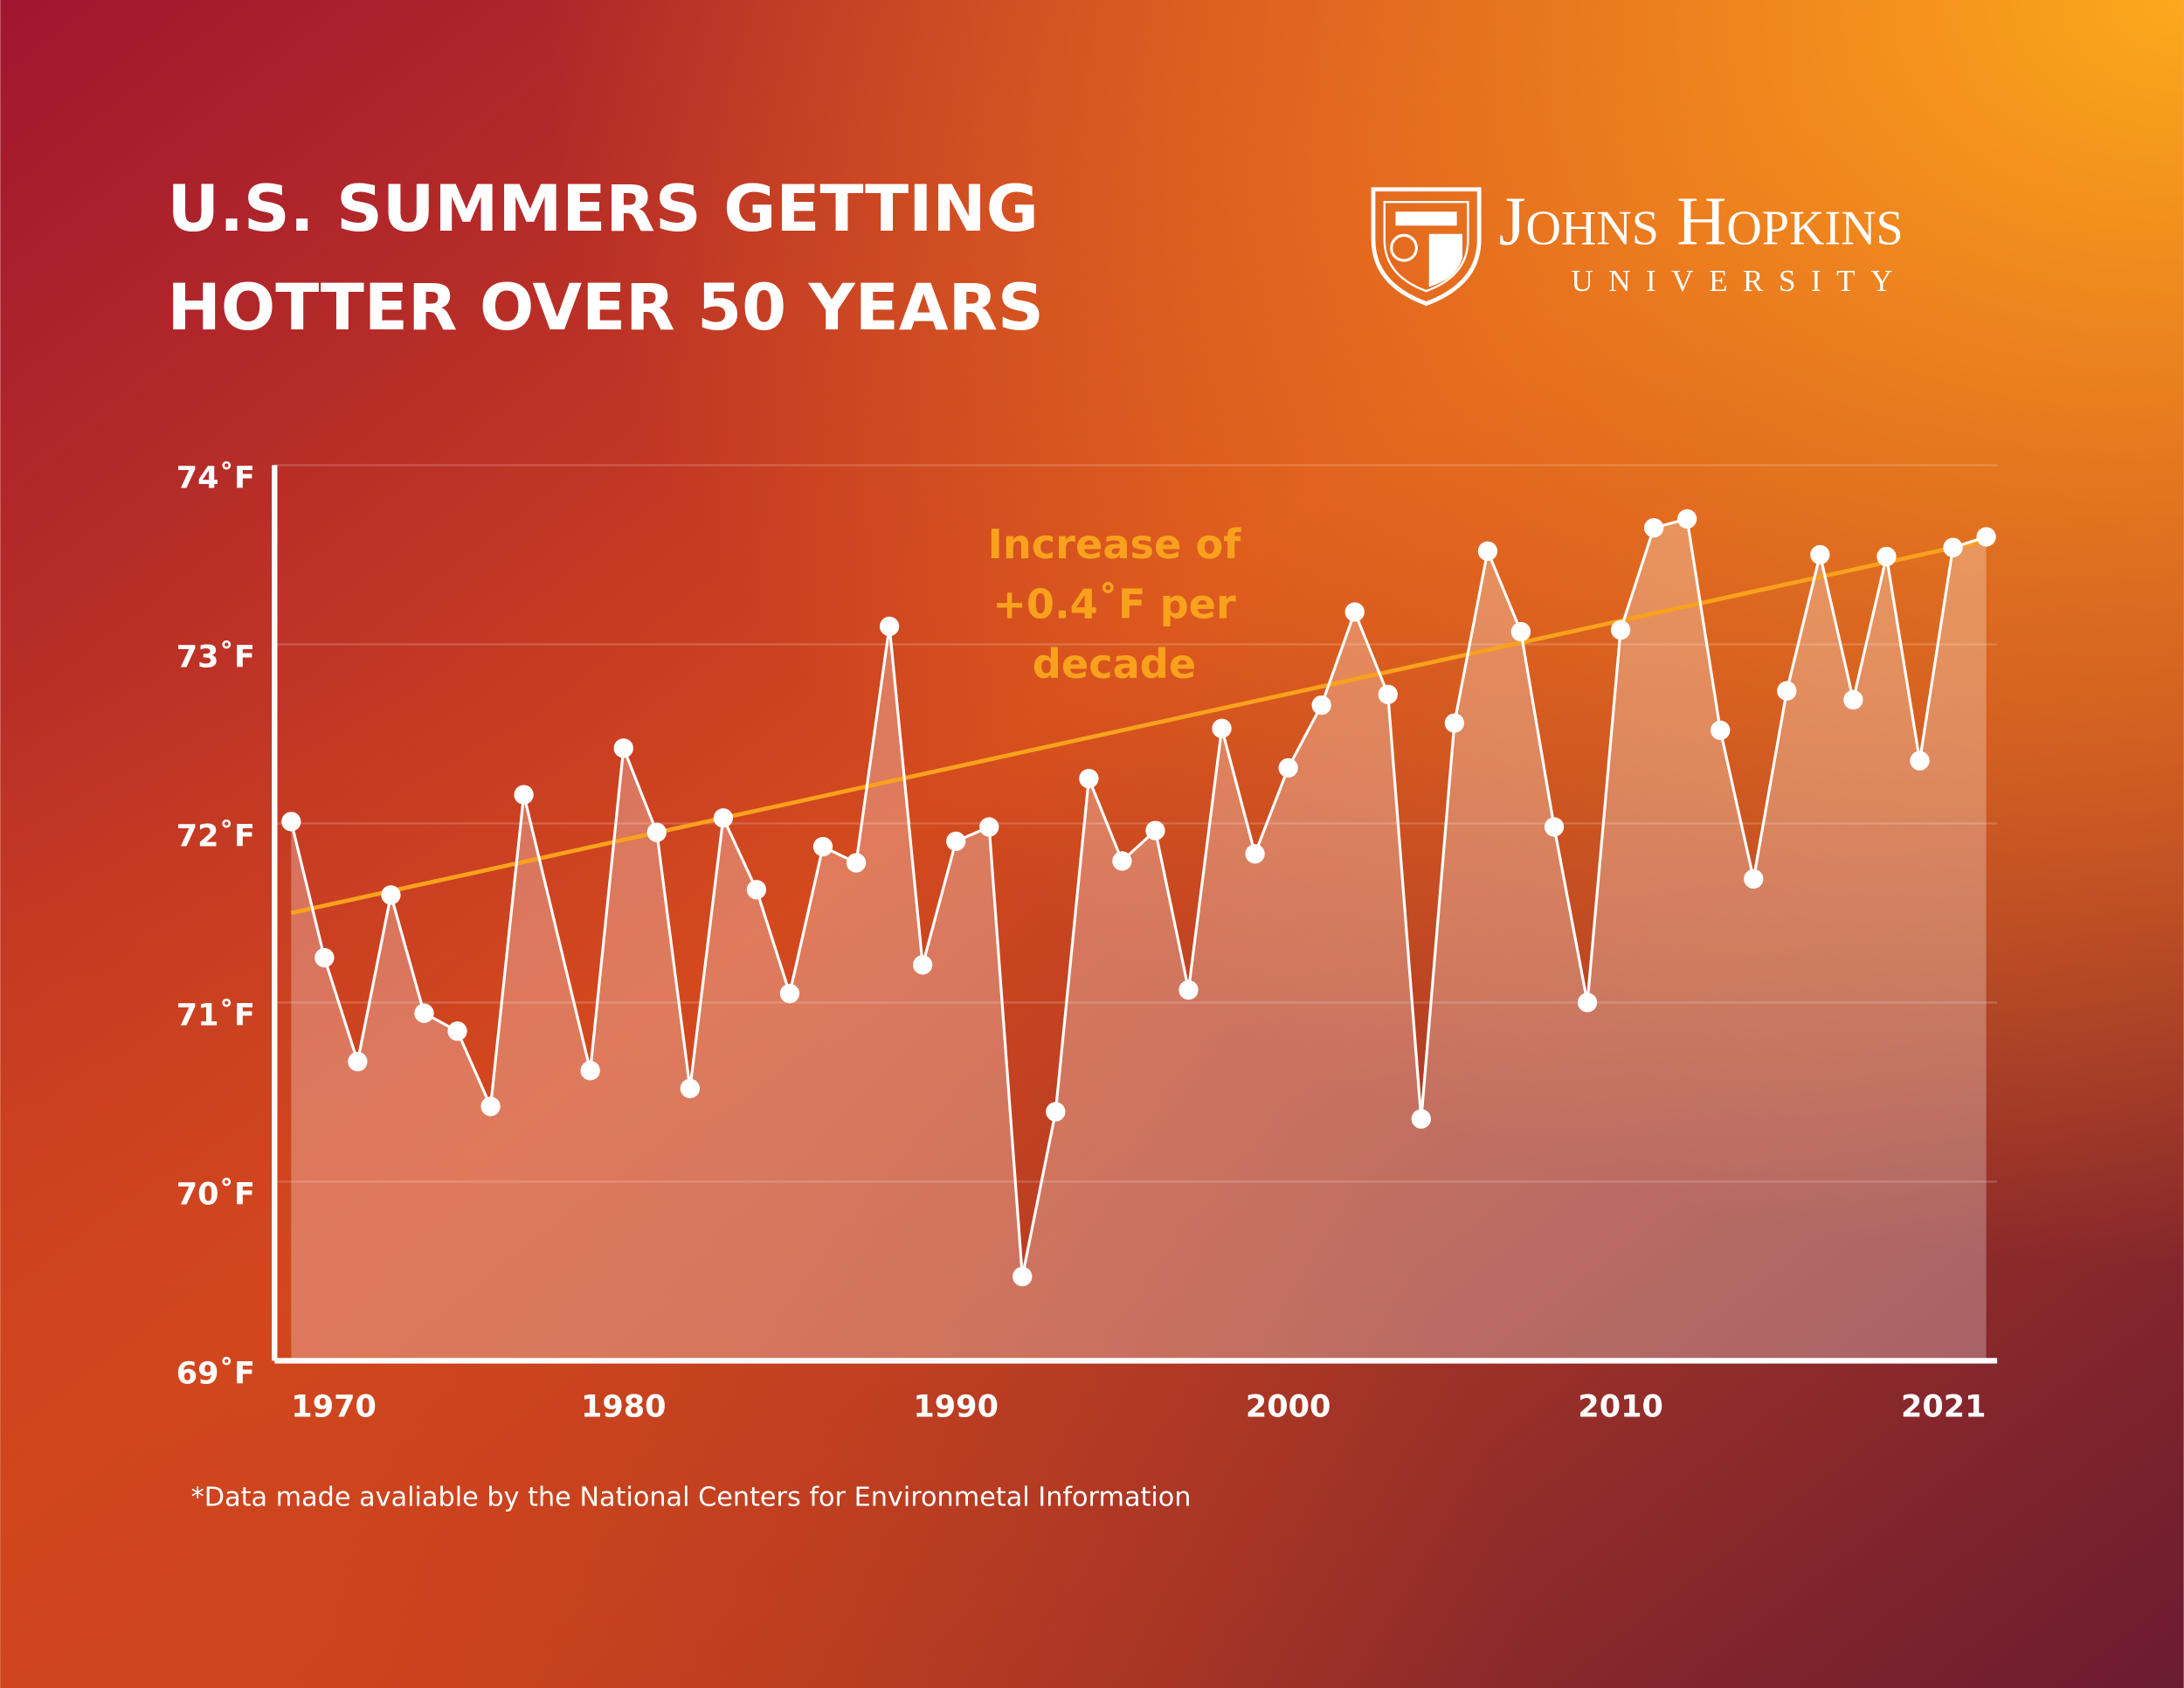 This screenshot has width=2184, height=1688. I want to click on y-tick-label: 72˚F, so click(215, 836).